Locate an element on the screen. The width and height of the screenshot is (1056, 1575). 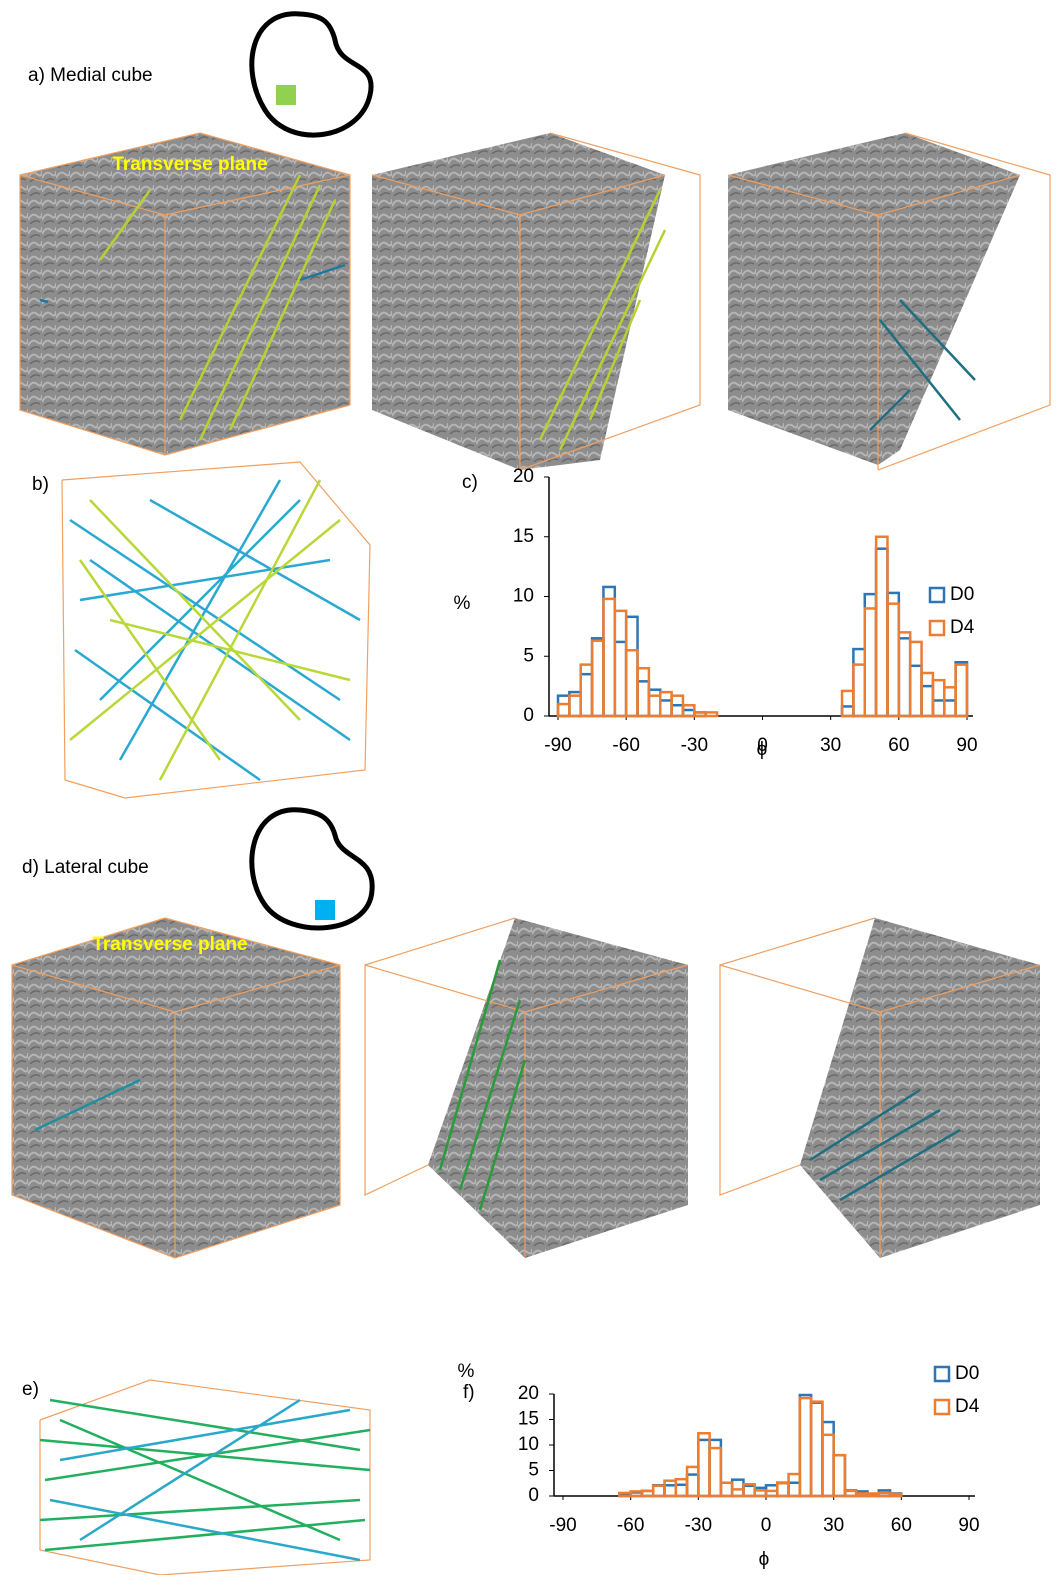
outline is located at coordinates (312, 869).